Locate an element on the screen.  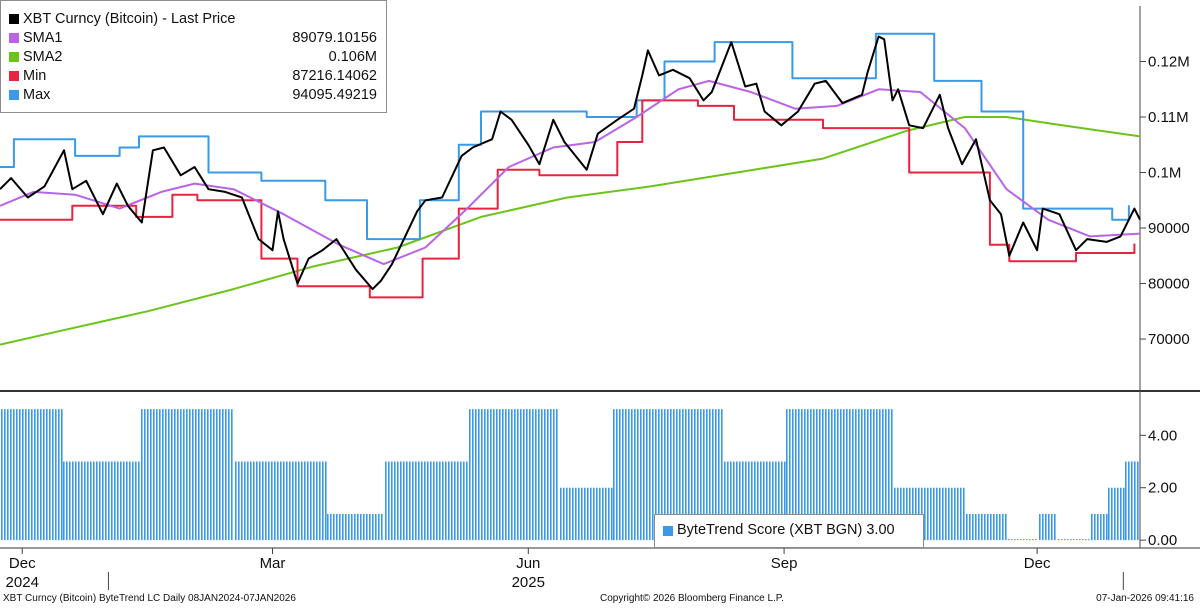
legend-swatch-min is located at coordinates (14, 76).